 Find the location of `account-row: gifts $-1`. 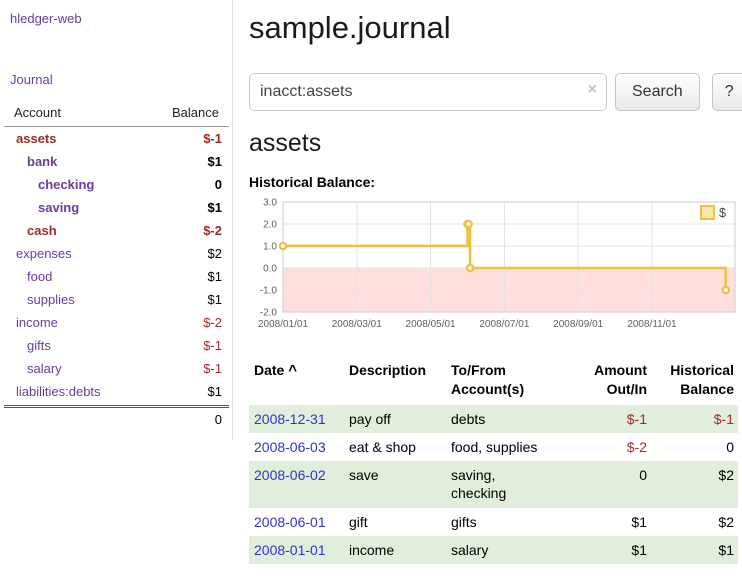

account-row: gifts $-1 is located at coordinates (118, 345).